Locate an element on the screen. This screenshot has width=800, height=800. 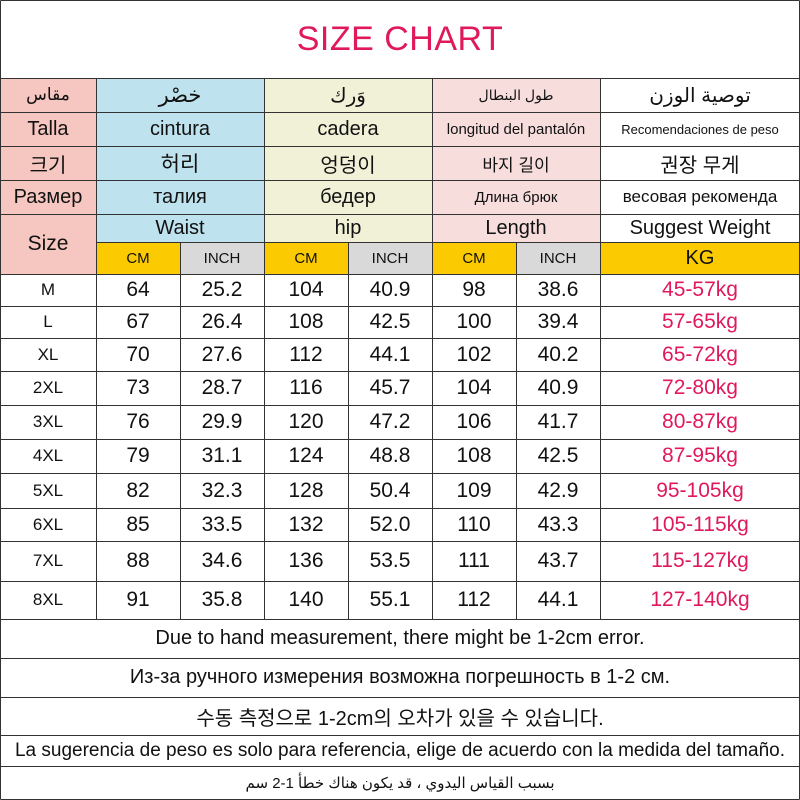
header-size-english: Size is located at coordinates (48, 244).